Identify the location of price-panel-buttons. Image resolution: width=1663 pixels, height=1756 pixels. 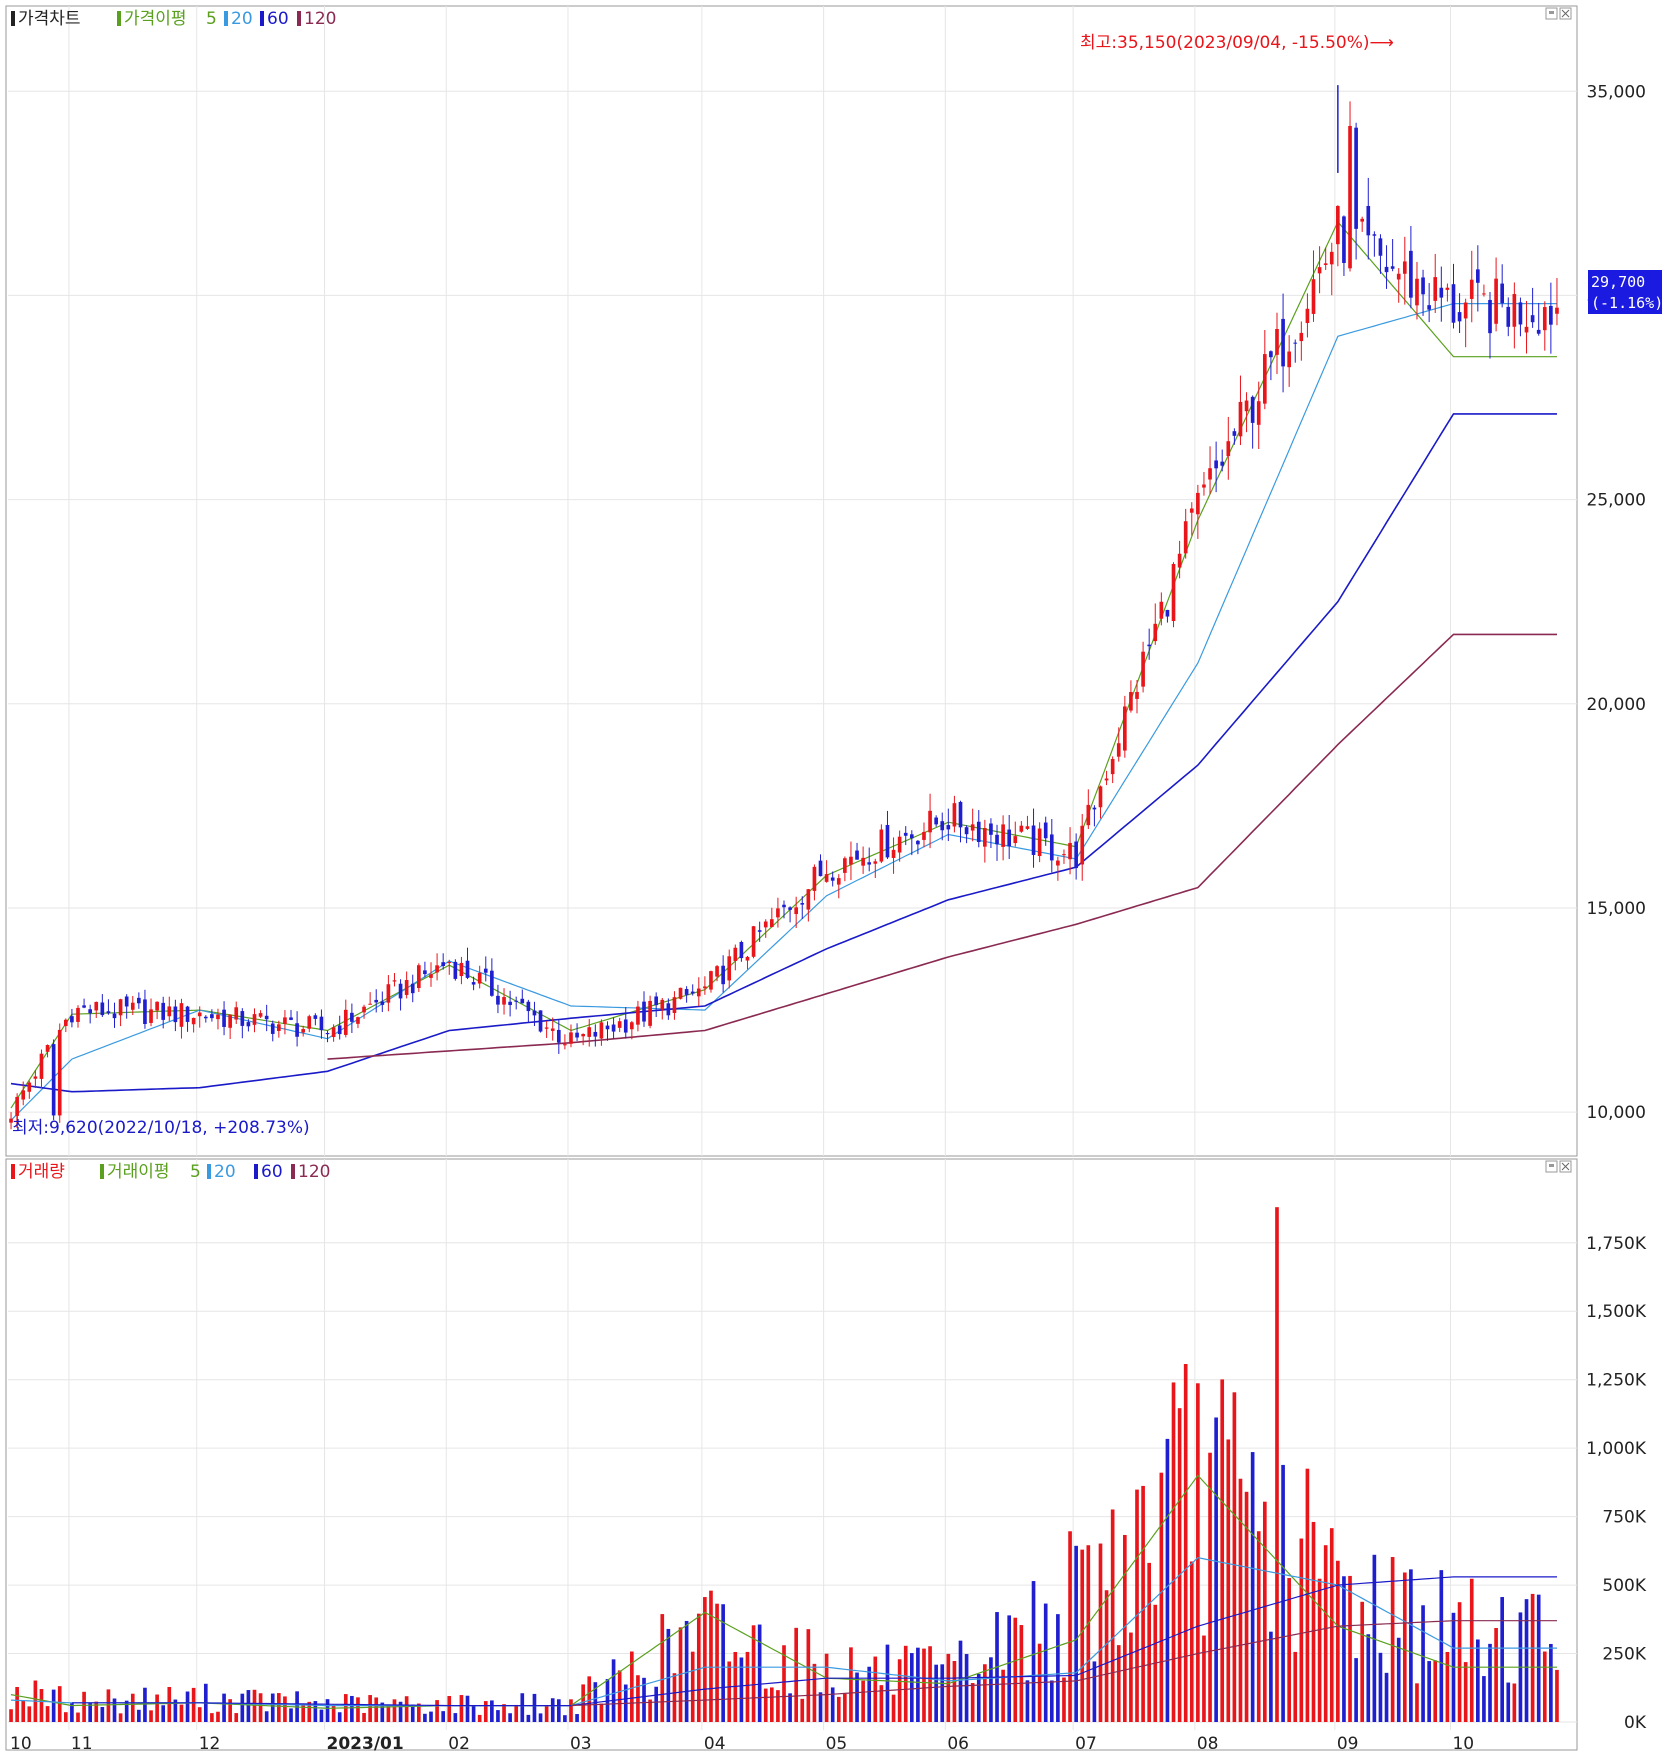
(1558, 13).